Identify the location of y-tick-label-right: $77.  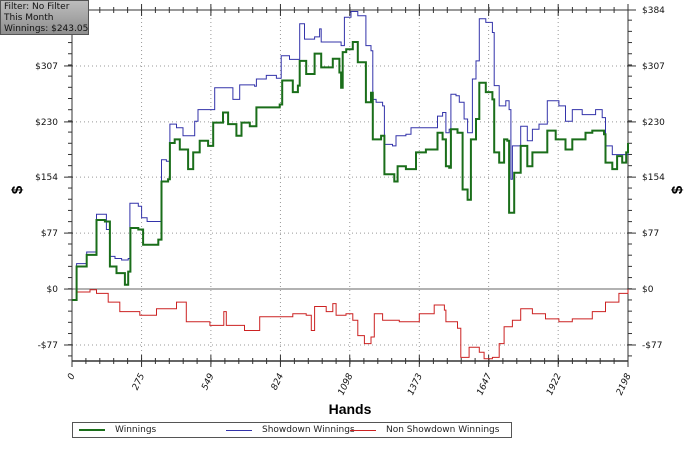
(650, 234).